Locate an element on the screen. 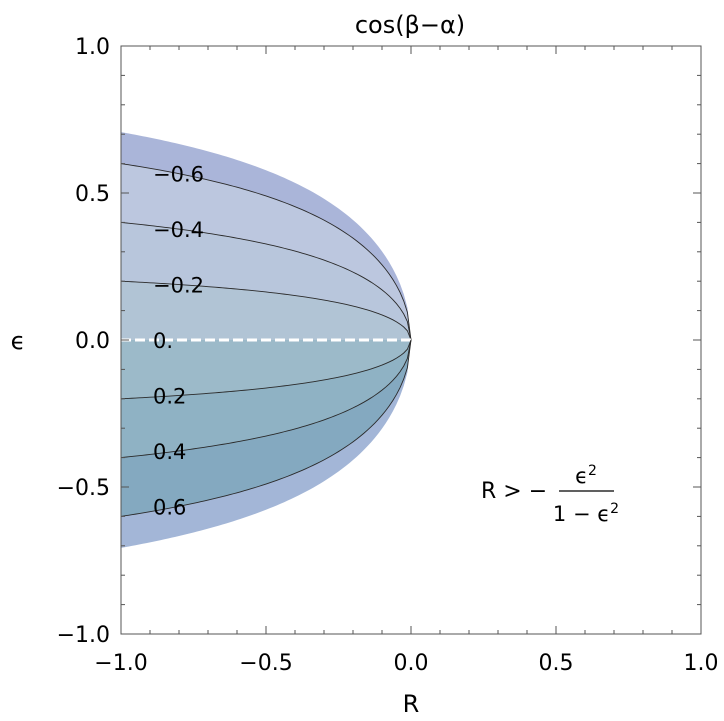  constraint-numerator: ϵ2 is located at coordinates (586, 475).